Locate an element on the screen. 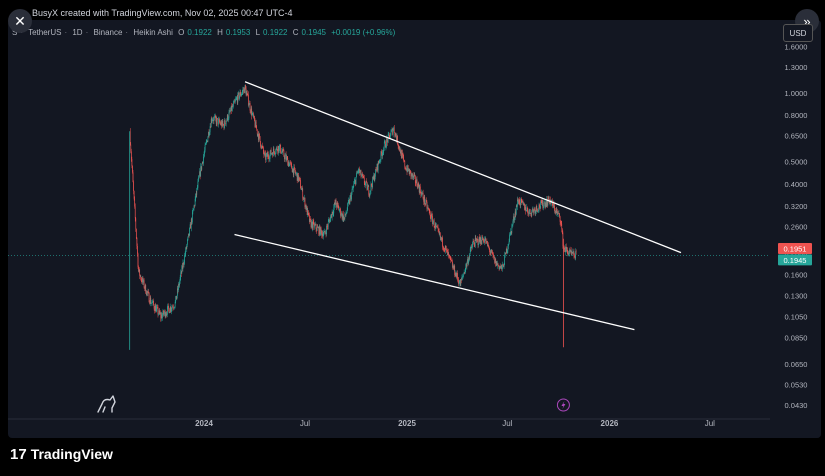 Image resolution: width=825 pixels, height=476 pixels. interval: 1D is located at coordinates (77, 32).